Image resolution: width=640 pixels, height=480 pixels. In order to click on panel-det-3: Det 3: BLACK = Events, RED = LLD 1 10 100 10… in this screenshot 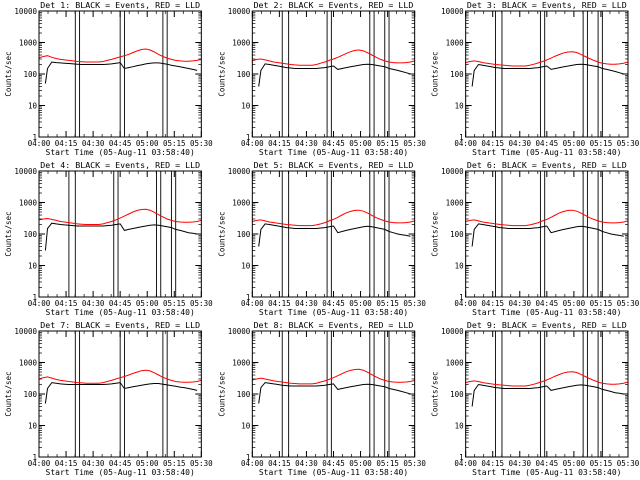, I will do `click(535, 78)`.